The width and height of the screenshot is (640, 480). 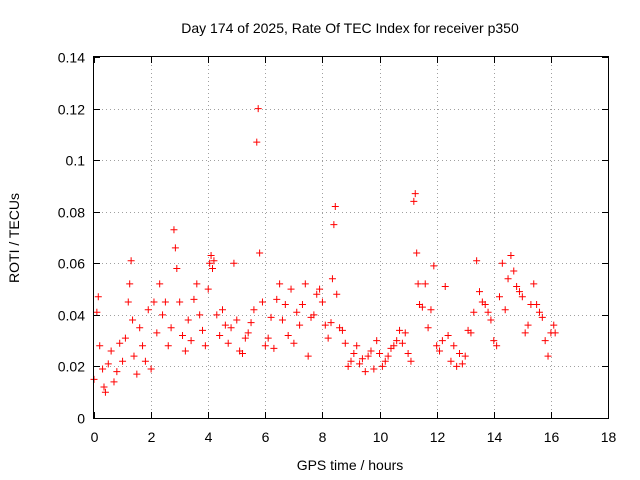 I want to click on x-tick-label: 2, so click(x=152, y=437).